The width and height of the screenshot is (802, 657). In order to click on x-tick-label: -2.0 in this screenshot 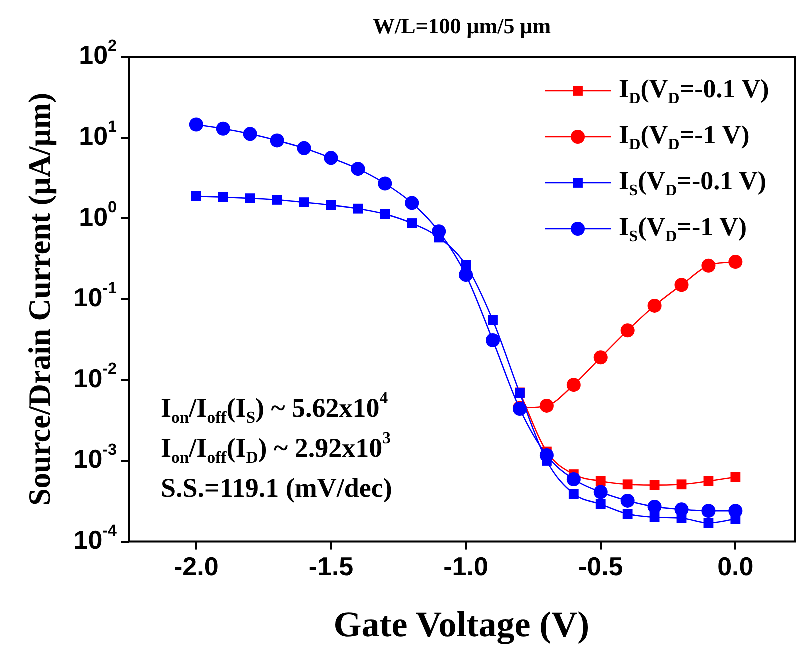, I will do `click(196, 567)`.